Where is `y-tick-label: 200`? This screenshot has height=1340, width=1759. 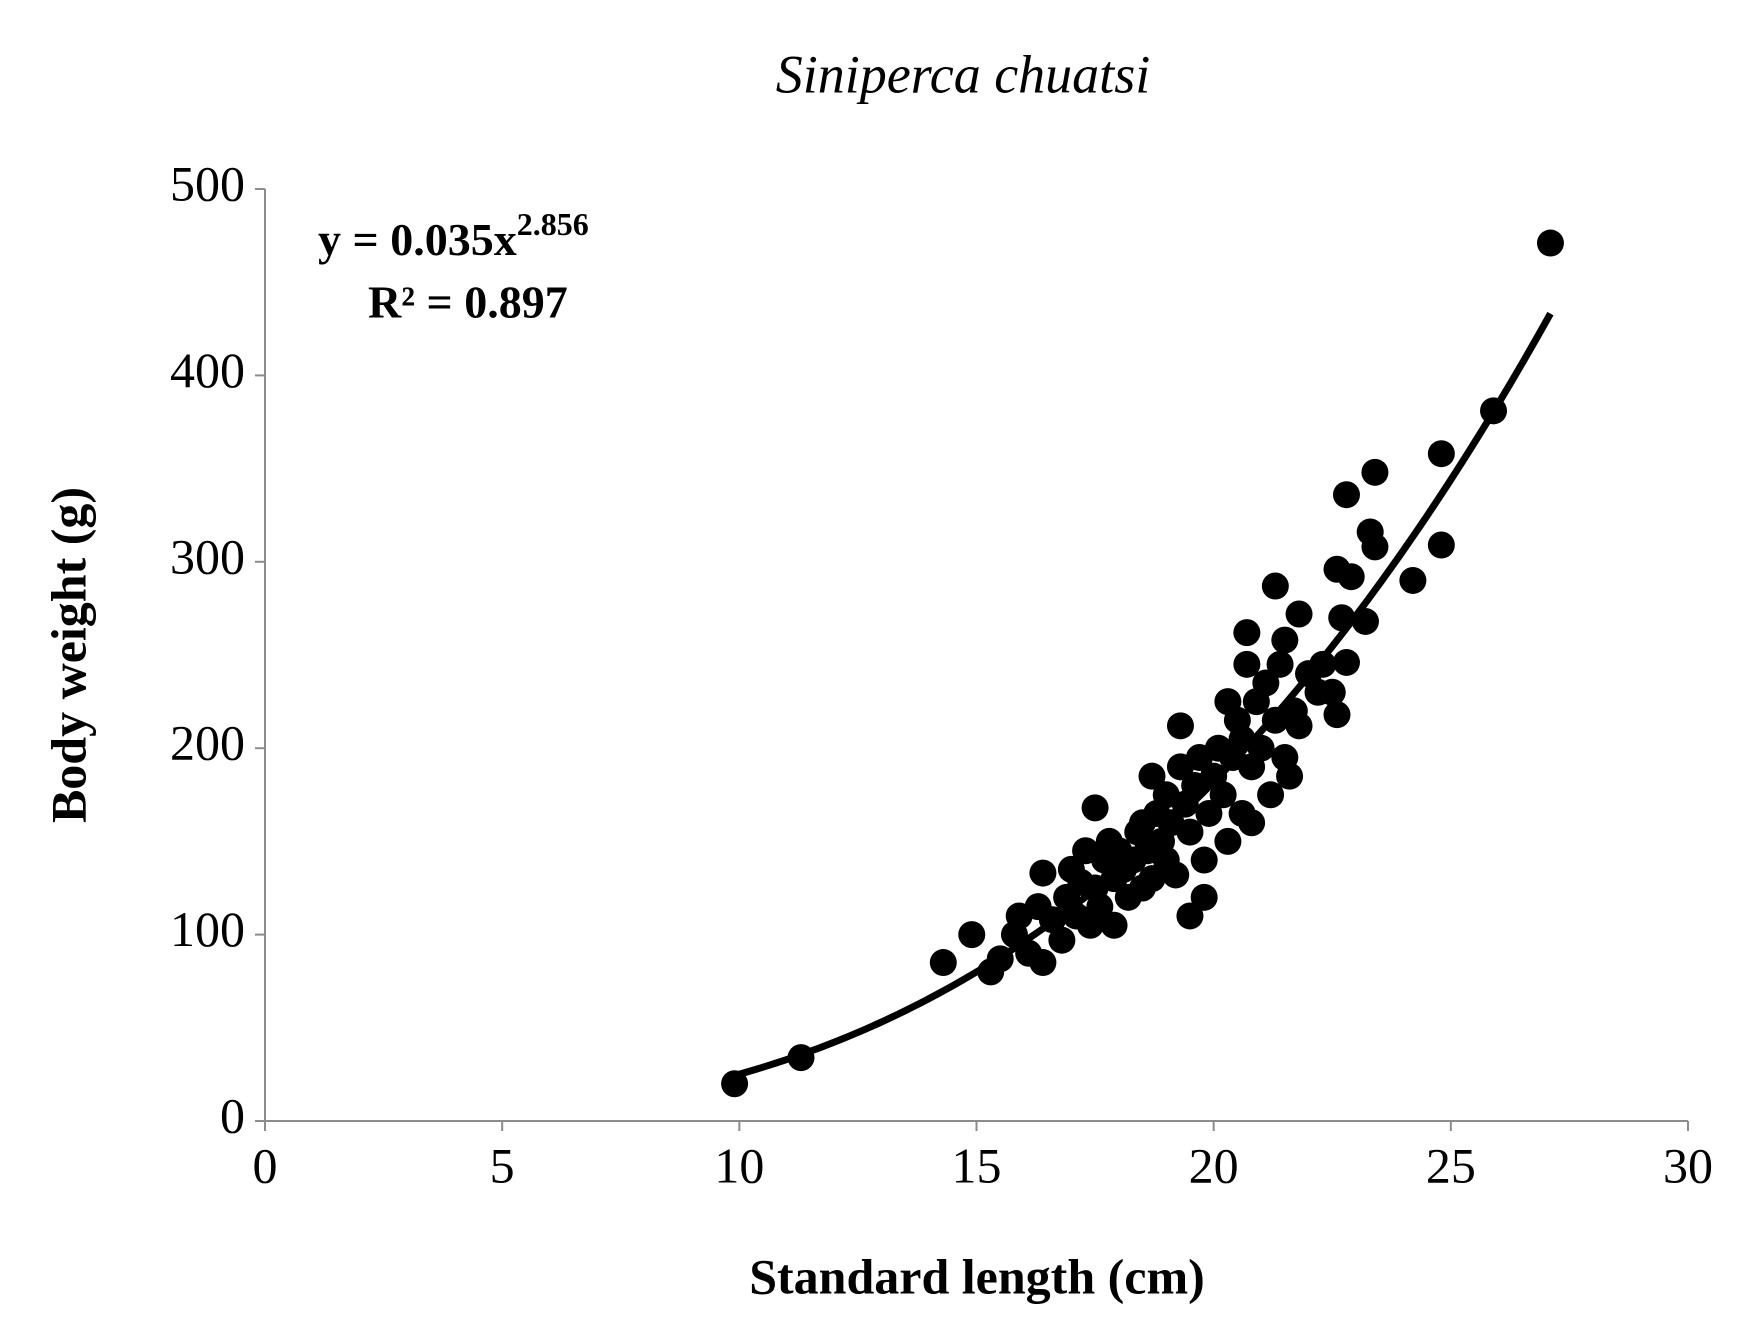 y-tick-label: 200 is located at coordinates (207, 743).